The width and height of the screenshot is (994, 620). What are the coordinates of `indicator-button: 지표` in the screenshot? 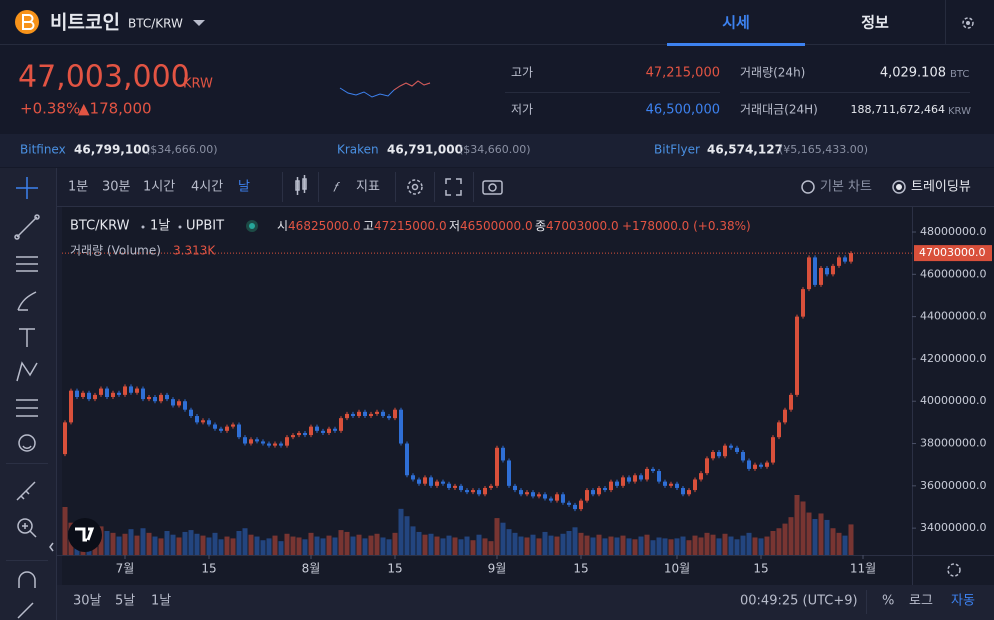 It's located at (368, 187).